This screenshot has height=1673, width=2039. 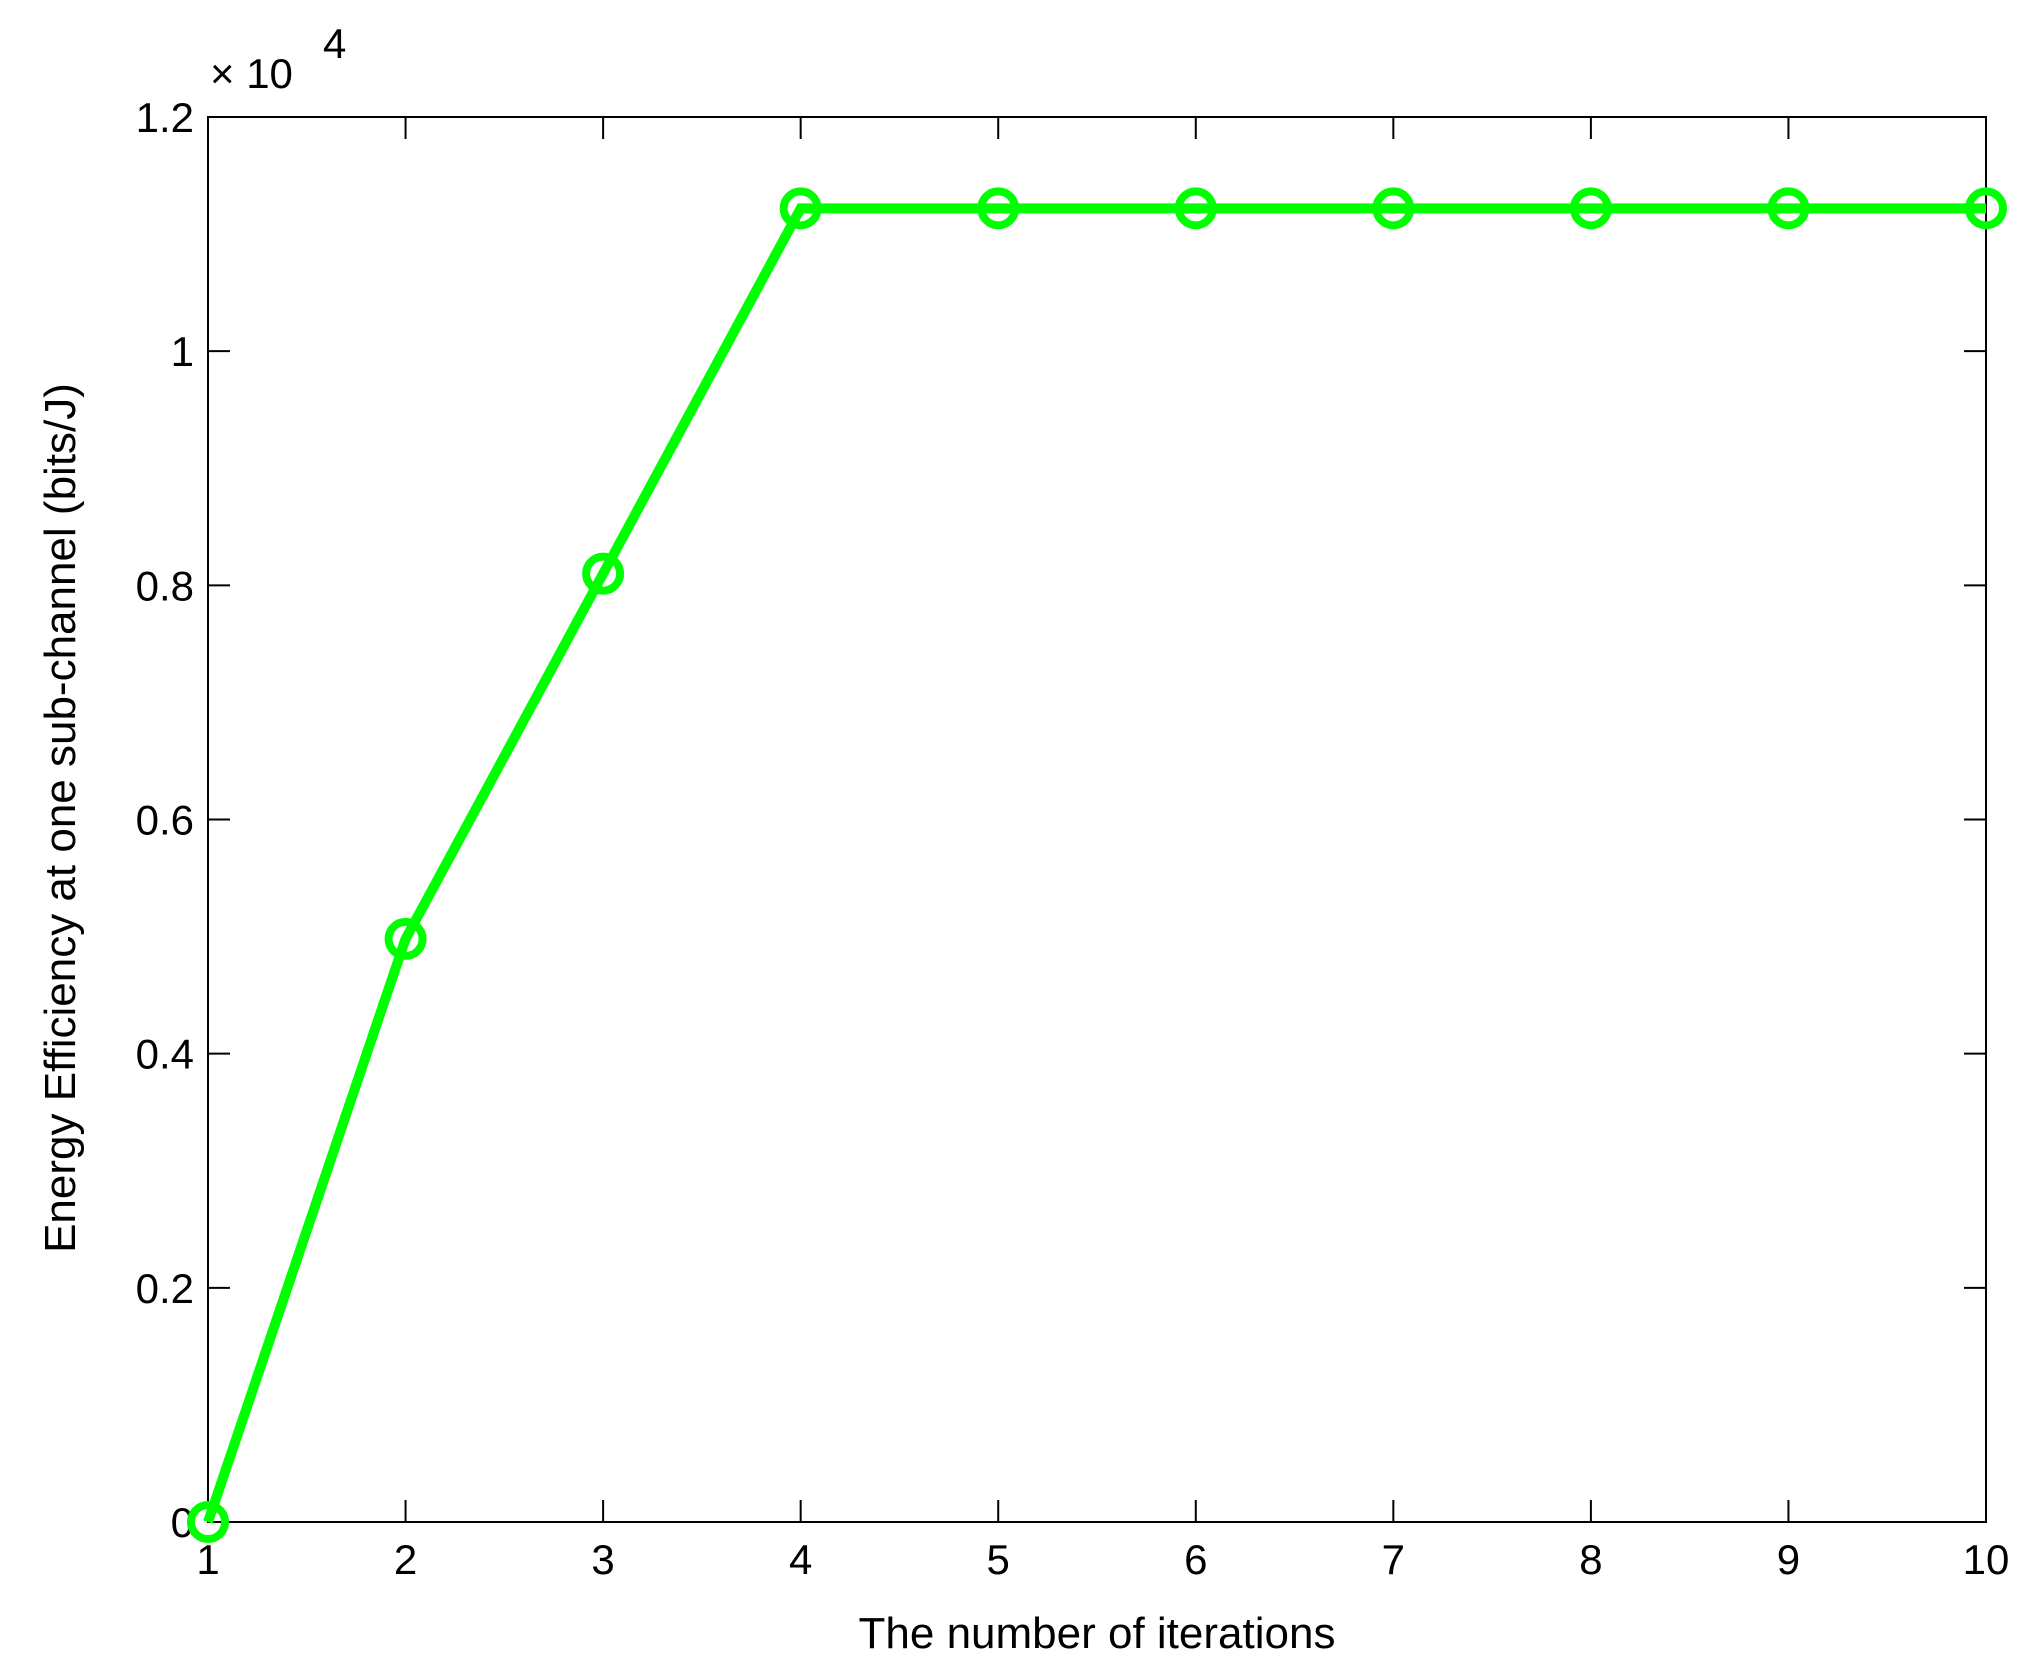 I want to click on x-tick-label: 3, so click(x=602, y=1559).